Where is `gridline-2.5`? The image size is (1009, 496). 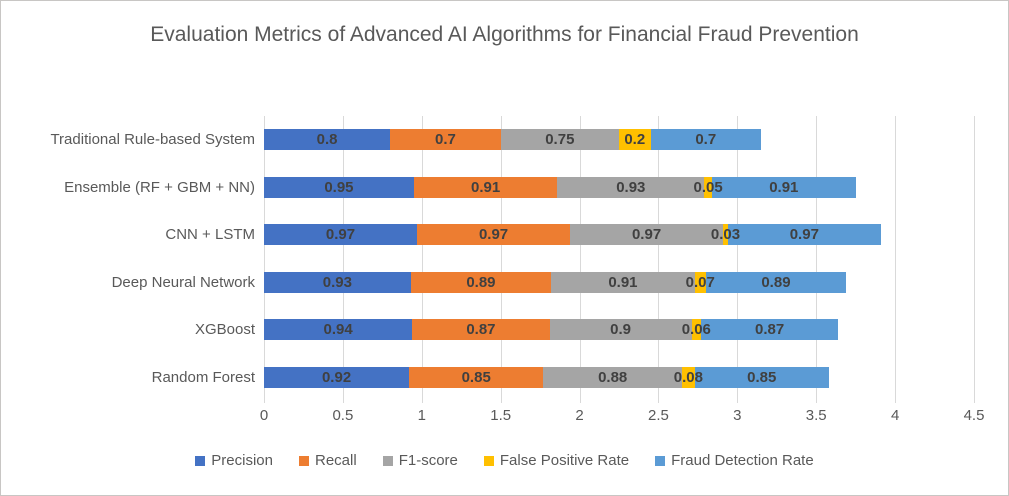 gridline-2.5 is located at coordinates (659, 259).